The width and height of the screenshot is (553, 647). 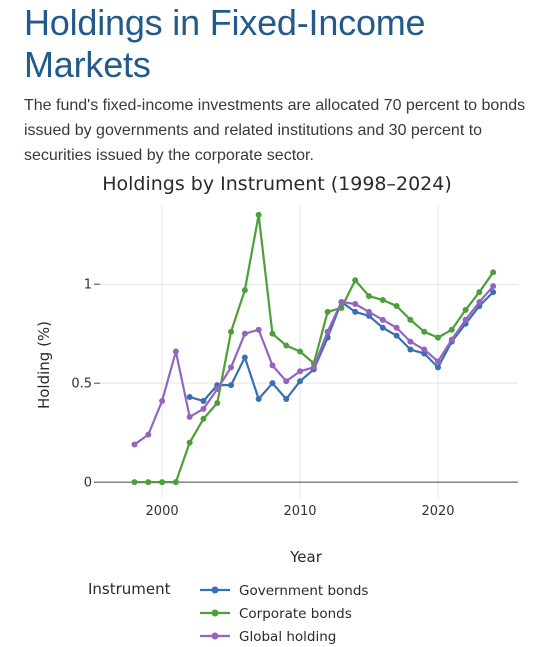 I want to click on x-tick-label: 2010, so click(x=299, y=511).